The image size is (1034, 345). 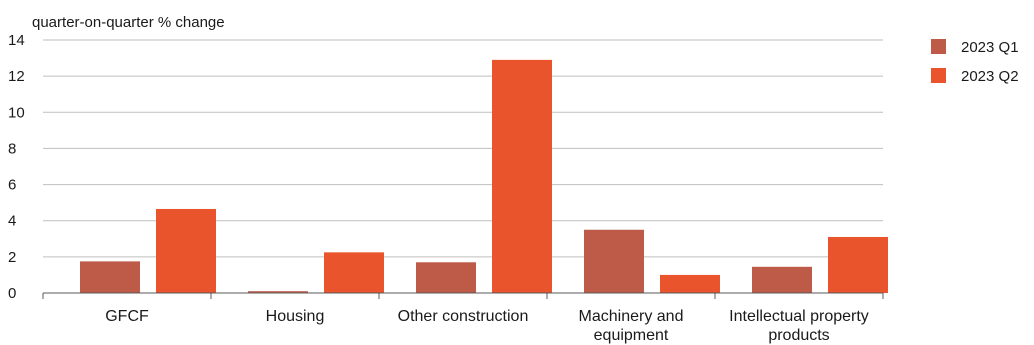 I want to click on y-tick-label: 12, so click(x=16, y=76).